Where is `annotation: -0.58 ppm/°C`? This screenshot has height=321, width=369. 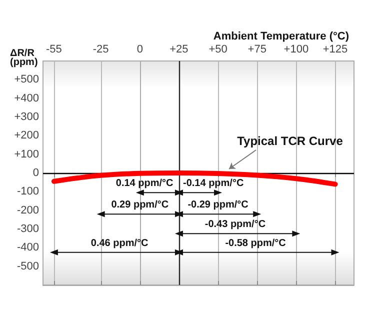
annotation: -0.58 ppm/°C is located at coordinates (255, 243).